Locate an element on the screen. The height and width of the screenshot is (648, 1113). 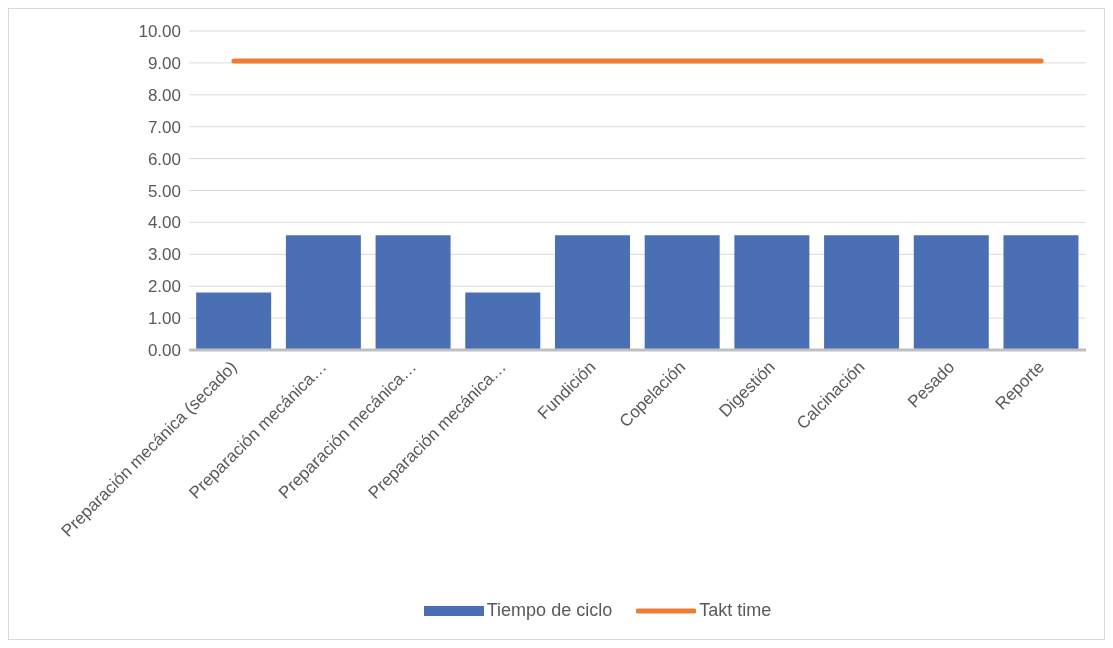
y-tick-label: 2.00 is located at coordinates (164, 287).